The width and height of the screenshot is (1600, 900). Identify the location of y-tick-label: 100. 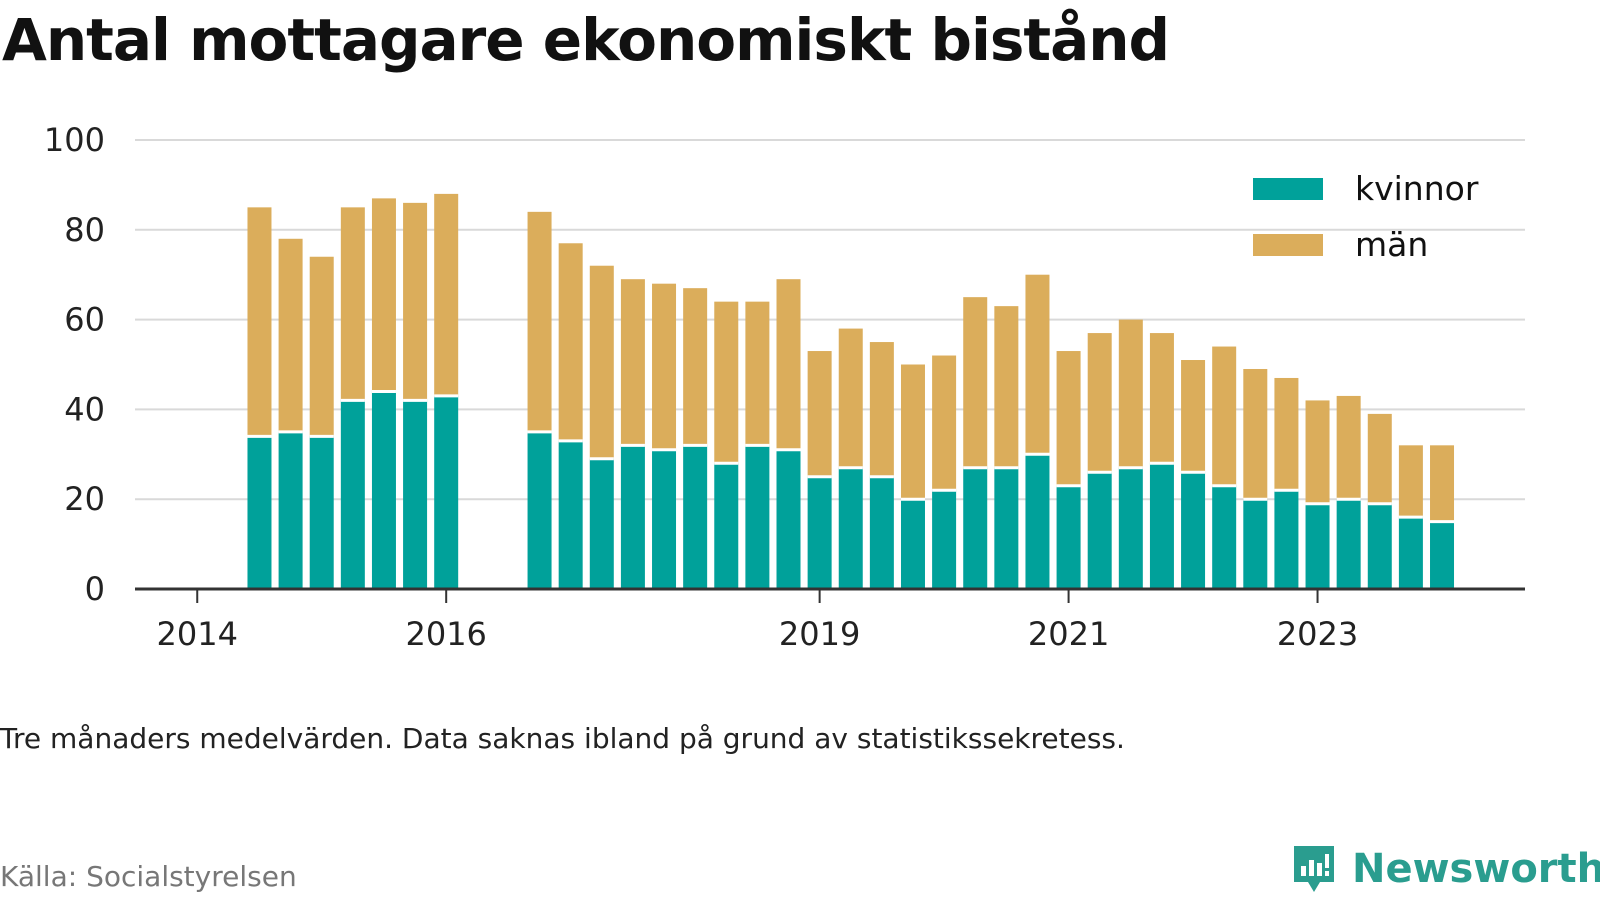
(74, 140).